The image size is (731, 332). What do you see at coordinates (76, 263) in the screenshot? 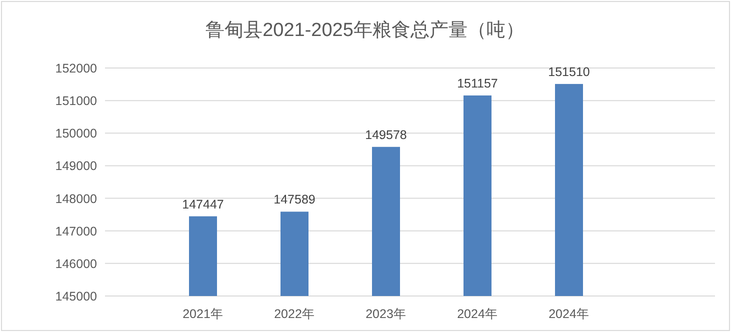
I see `y-tick-label: 146000` at bounding box center [76, 263].